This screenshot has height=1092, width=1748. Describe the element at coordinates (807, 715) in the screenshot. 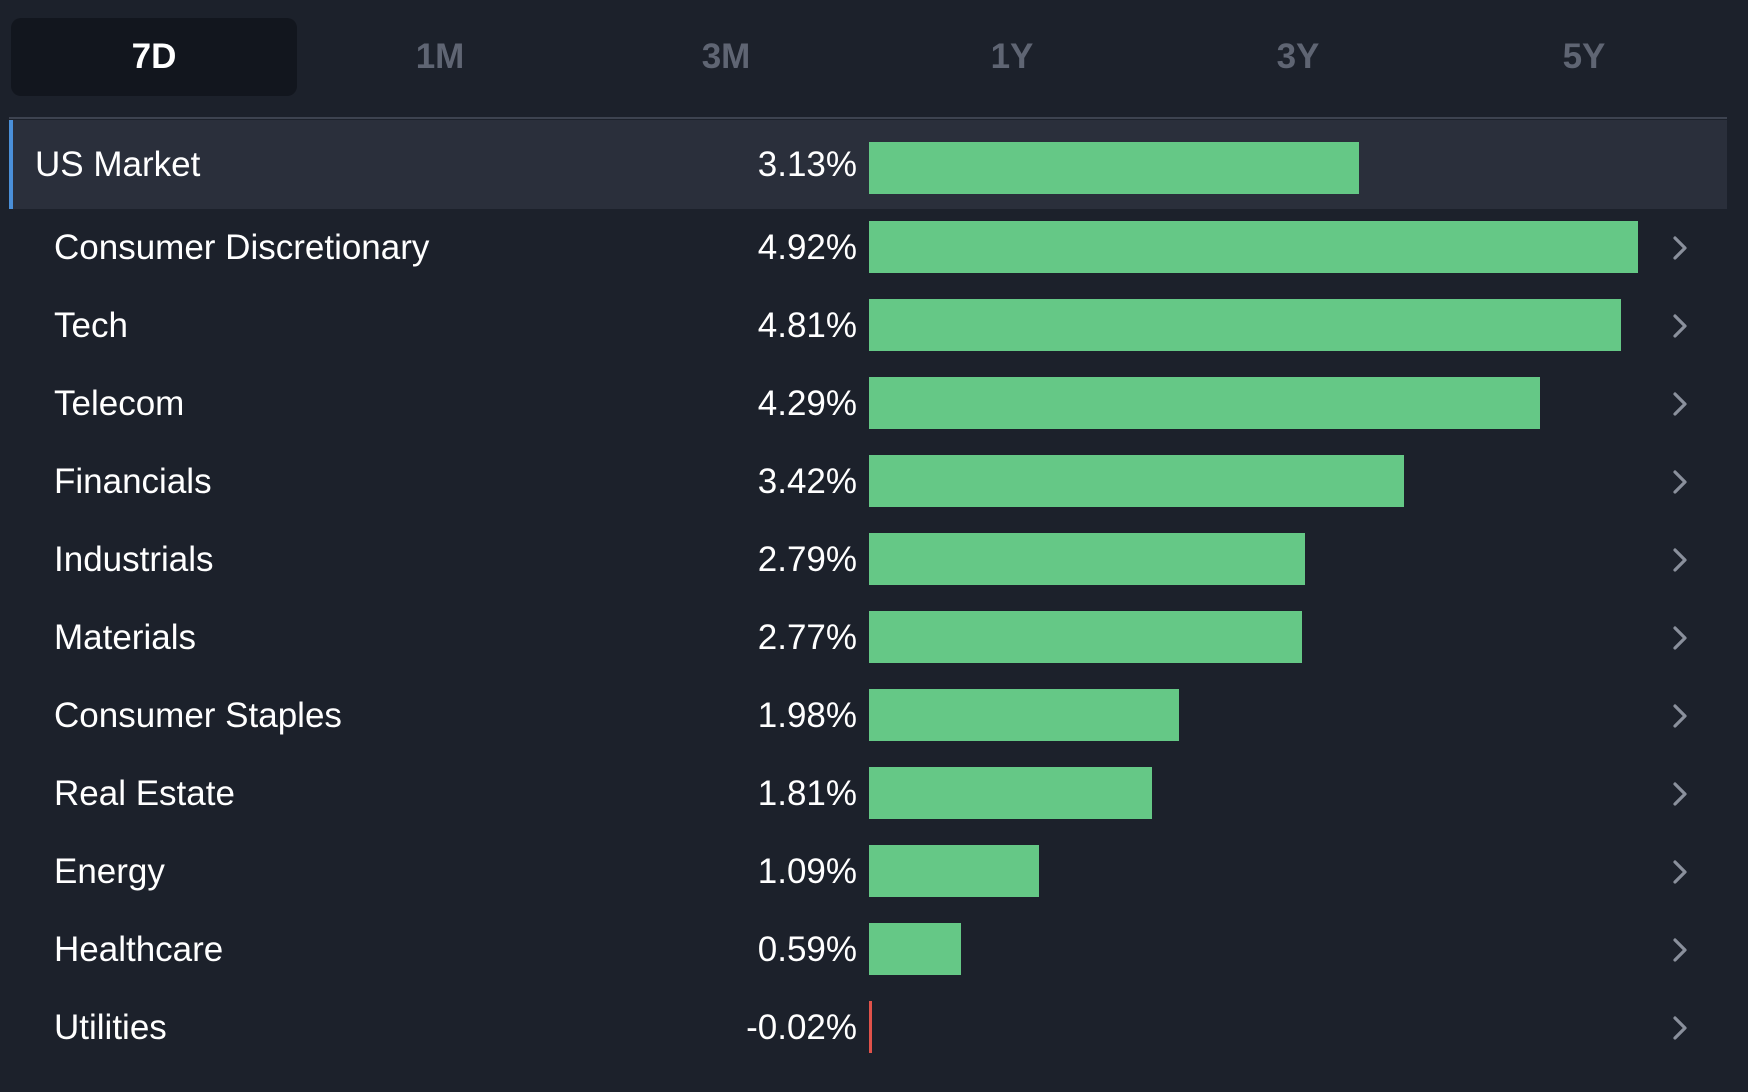

I see `row-value: 1.98%` at that location.